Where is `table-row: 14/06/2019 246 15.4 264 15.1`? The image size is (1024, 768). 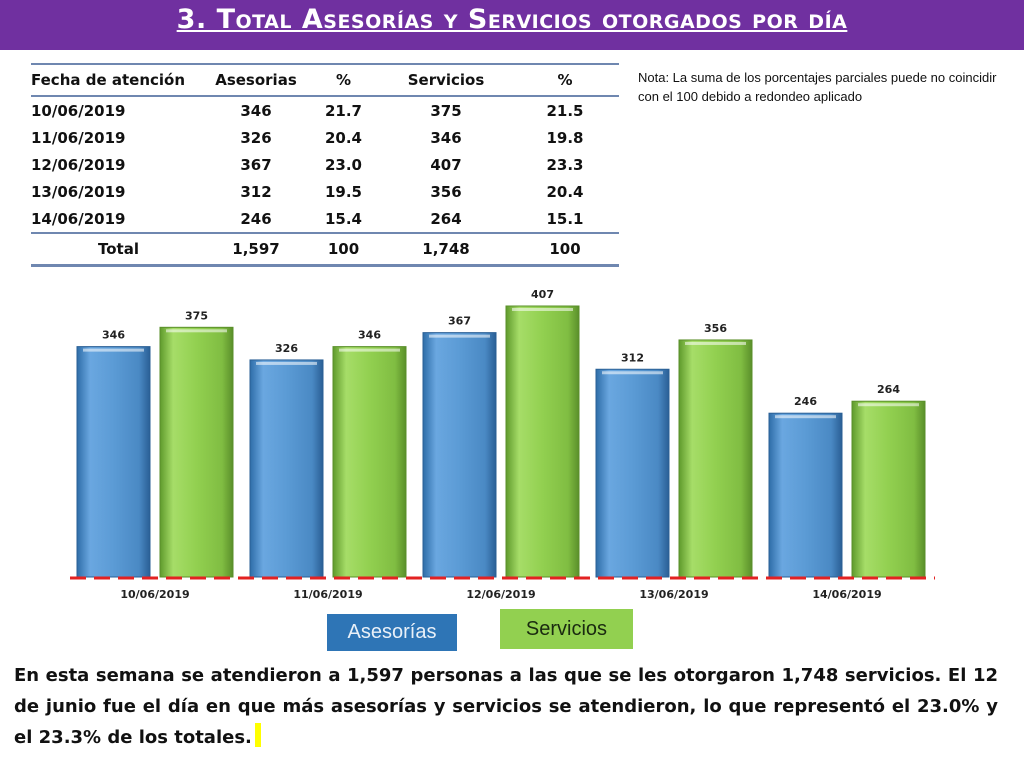 table-row: 14/06/2019 246 15.4 264 15.1 is located at coordinates (325, 219).